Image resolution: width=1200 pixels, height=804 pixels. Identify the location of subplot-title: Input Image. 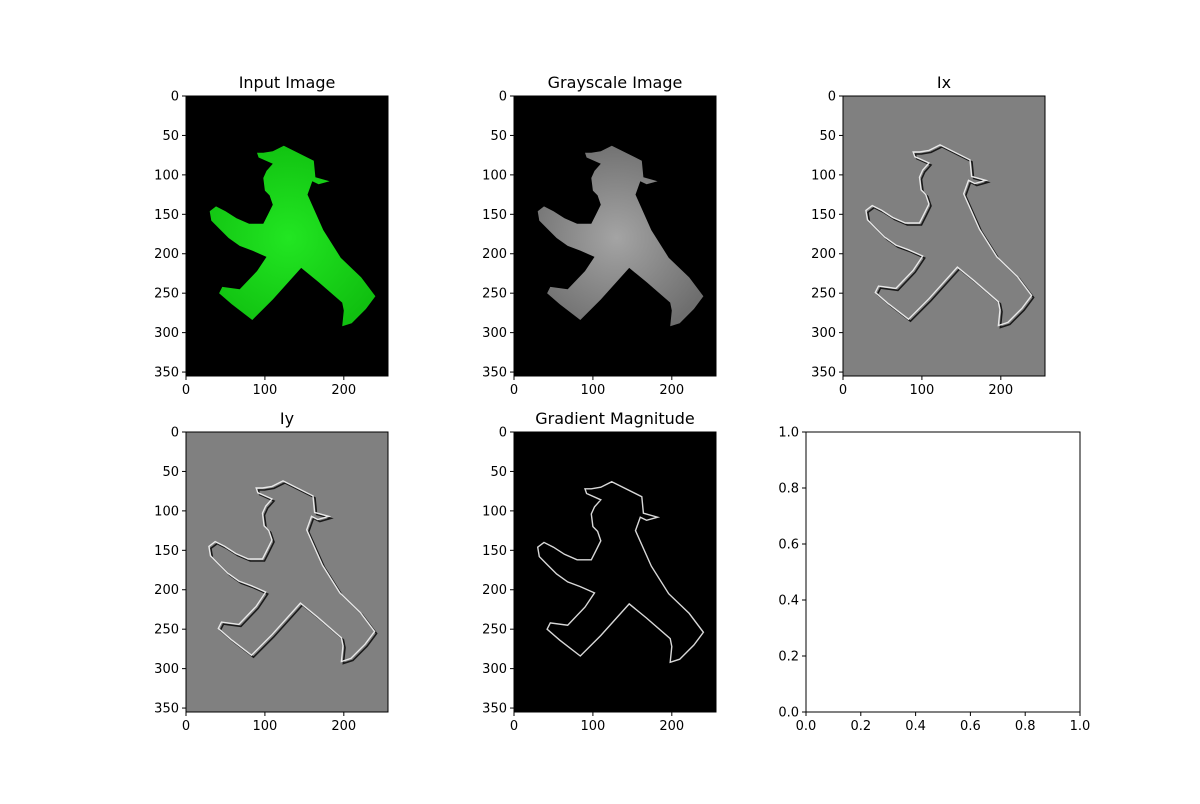
(287, 82).